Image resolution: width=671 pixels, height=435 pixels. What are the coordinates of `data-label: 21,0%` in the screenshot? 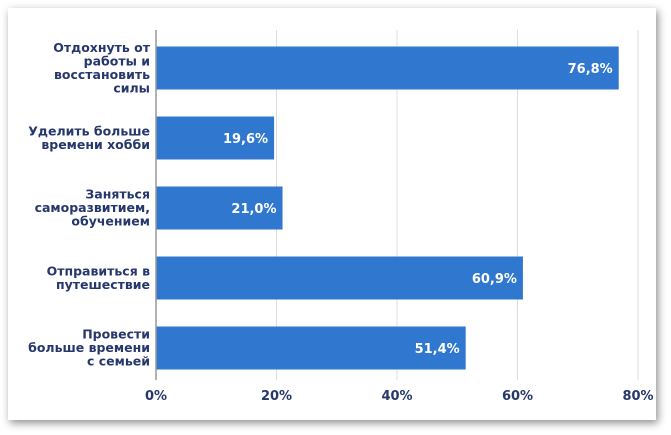 It's located at (253, 209).